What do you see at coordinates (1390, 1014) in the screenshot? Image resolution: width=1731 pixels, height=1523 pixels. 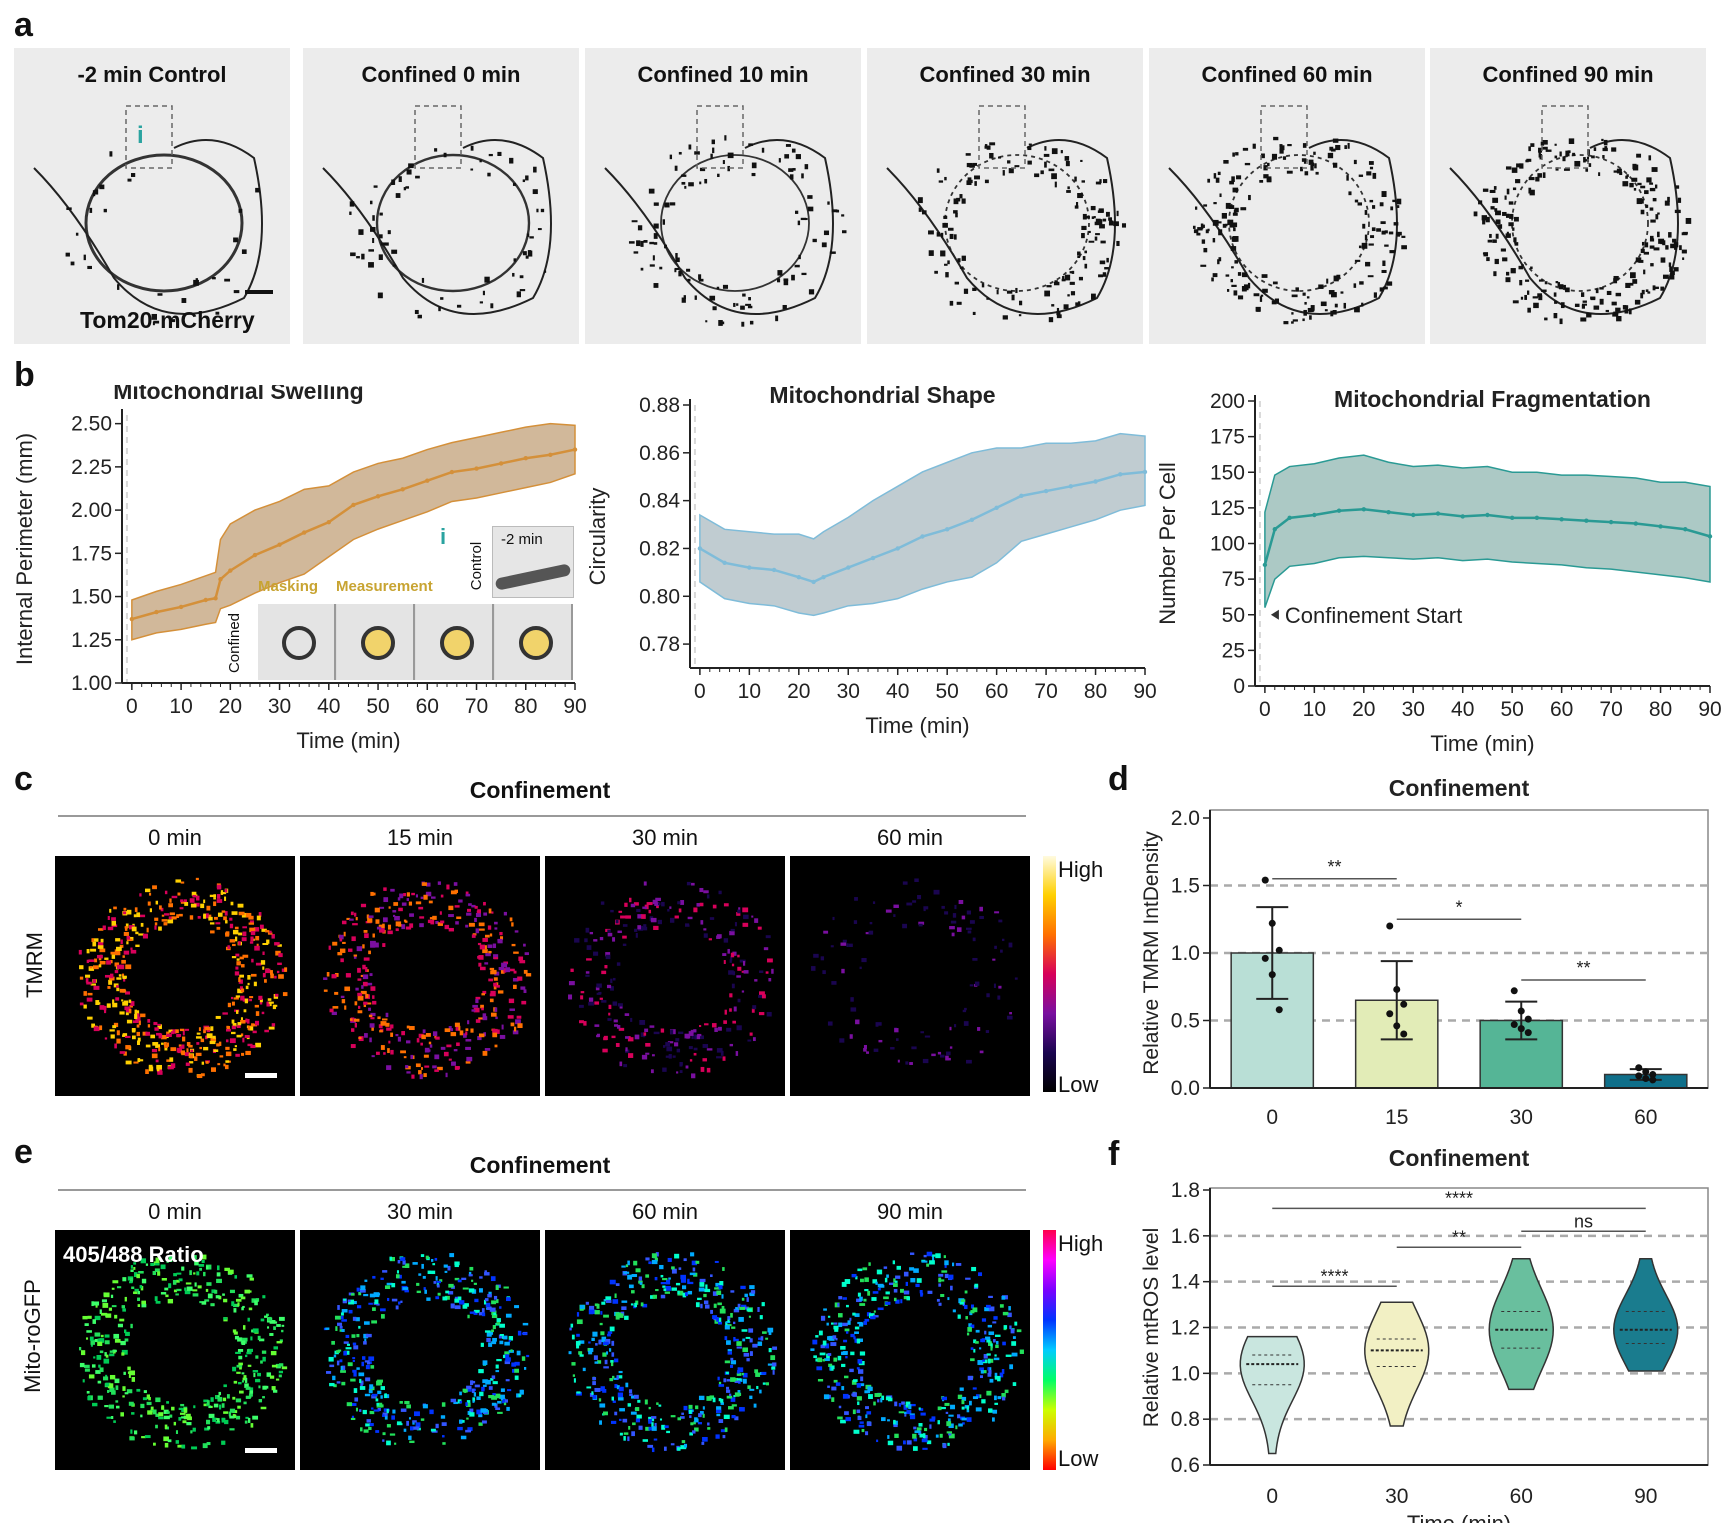 I see `data-point` at bounding box center [1390, 1014].